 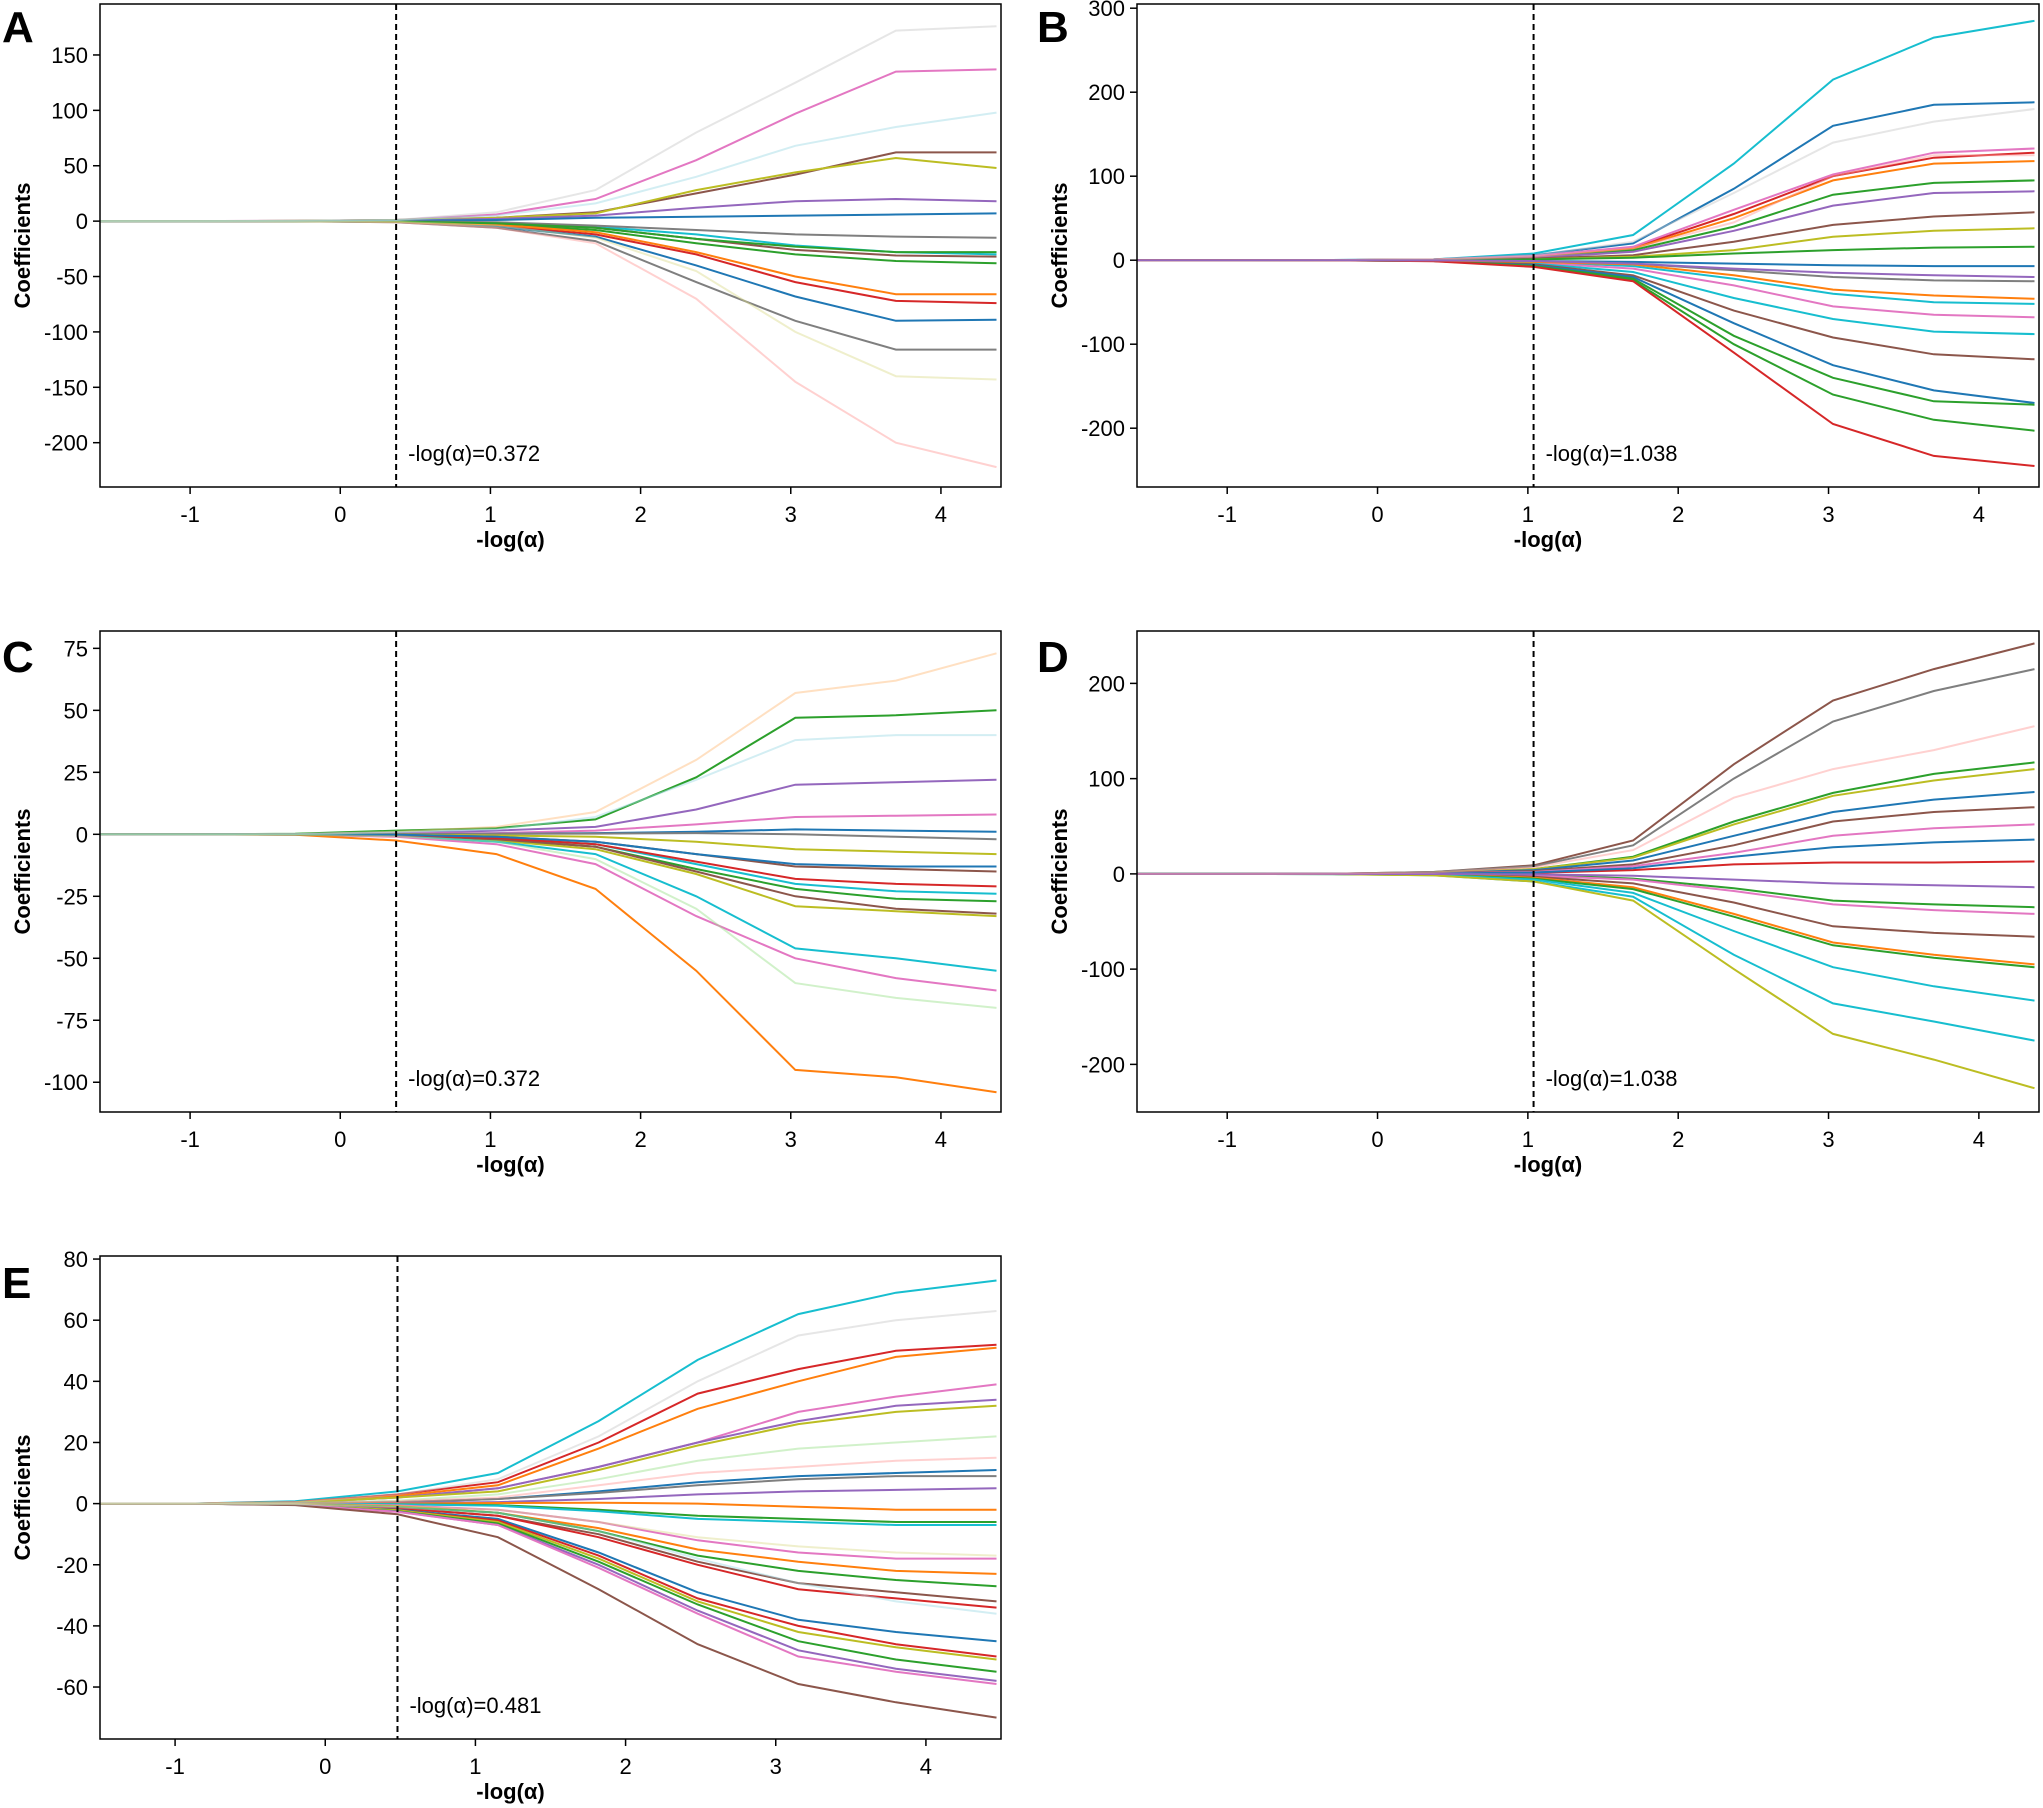 I want to click on y-tick-label: -60, so click(x=72, y=1687).